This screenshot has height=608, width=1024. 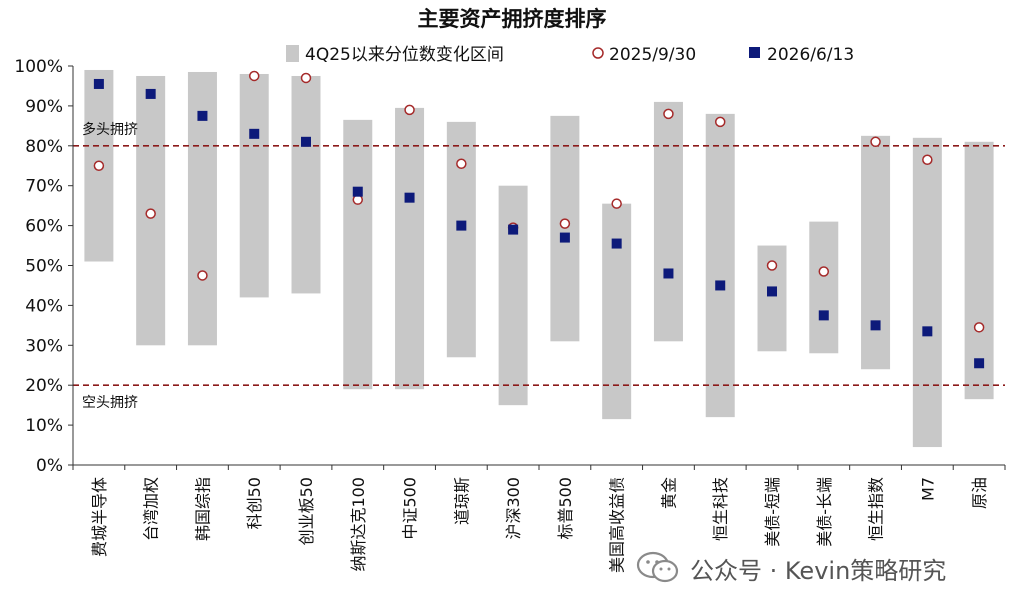 What do you see at coordinates (44, 187) in the screenshot?
I see `y-tick-label: 70%` at bounding box center [44, 187].